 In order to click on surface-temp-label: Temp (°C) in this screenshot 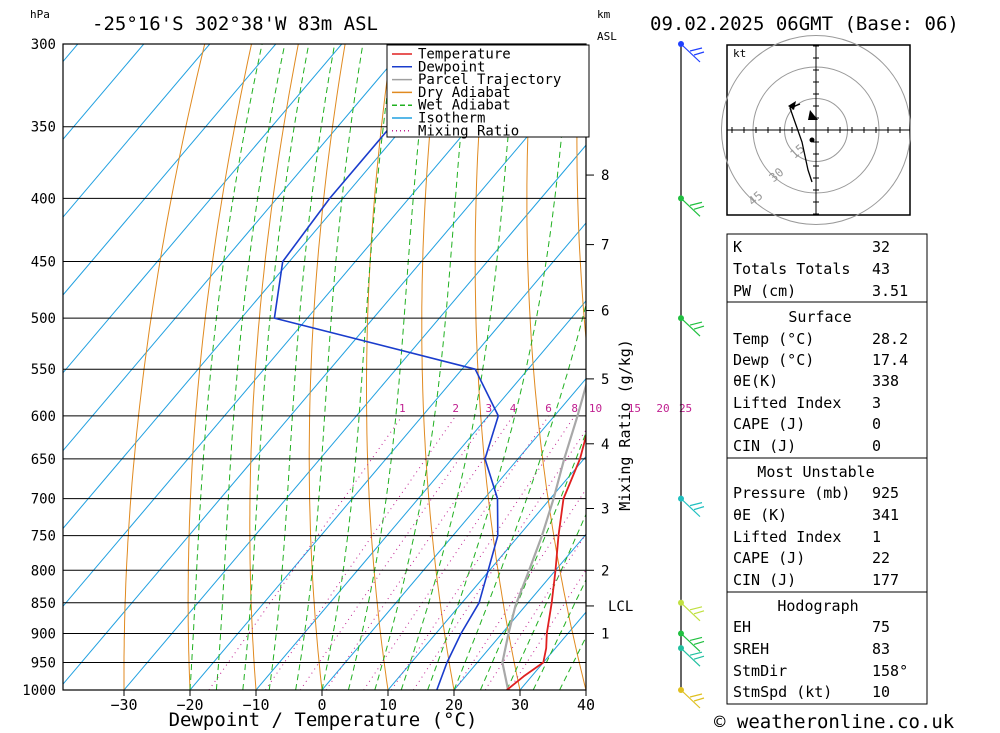, I will do `click(773, 339)`.